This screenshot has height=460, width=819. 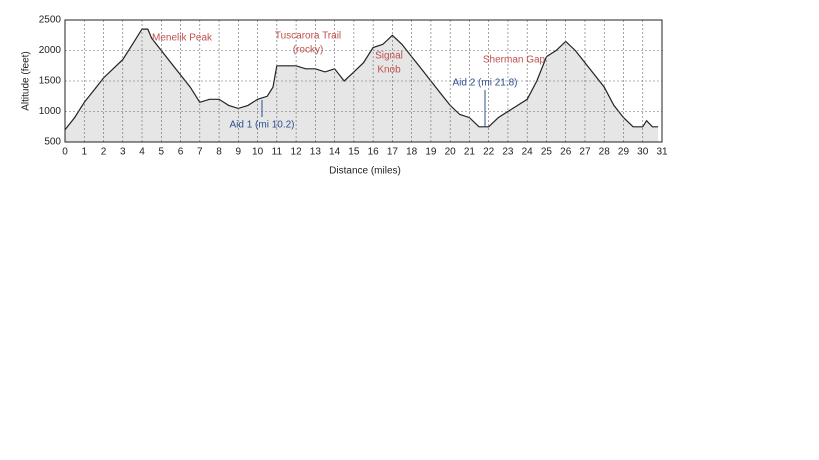 I want to click on x-tick-label: 6, so click(x=181, y=152).